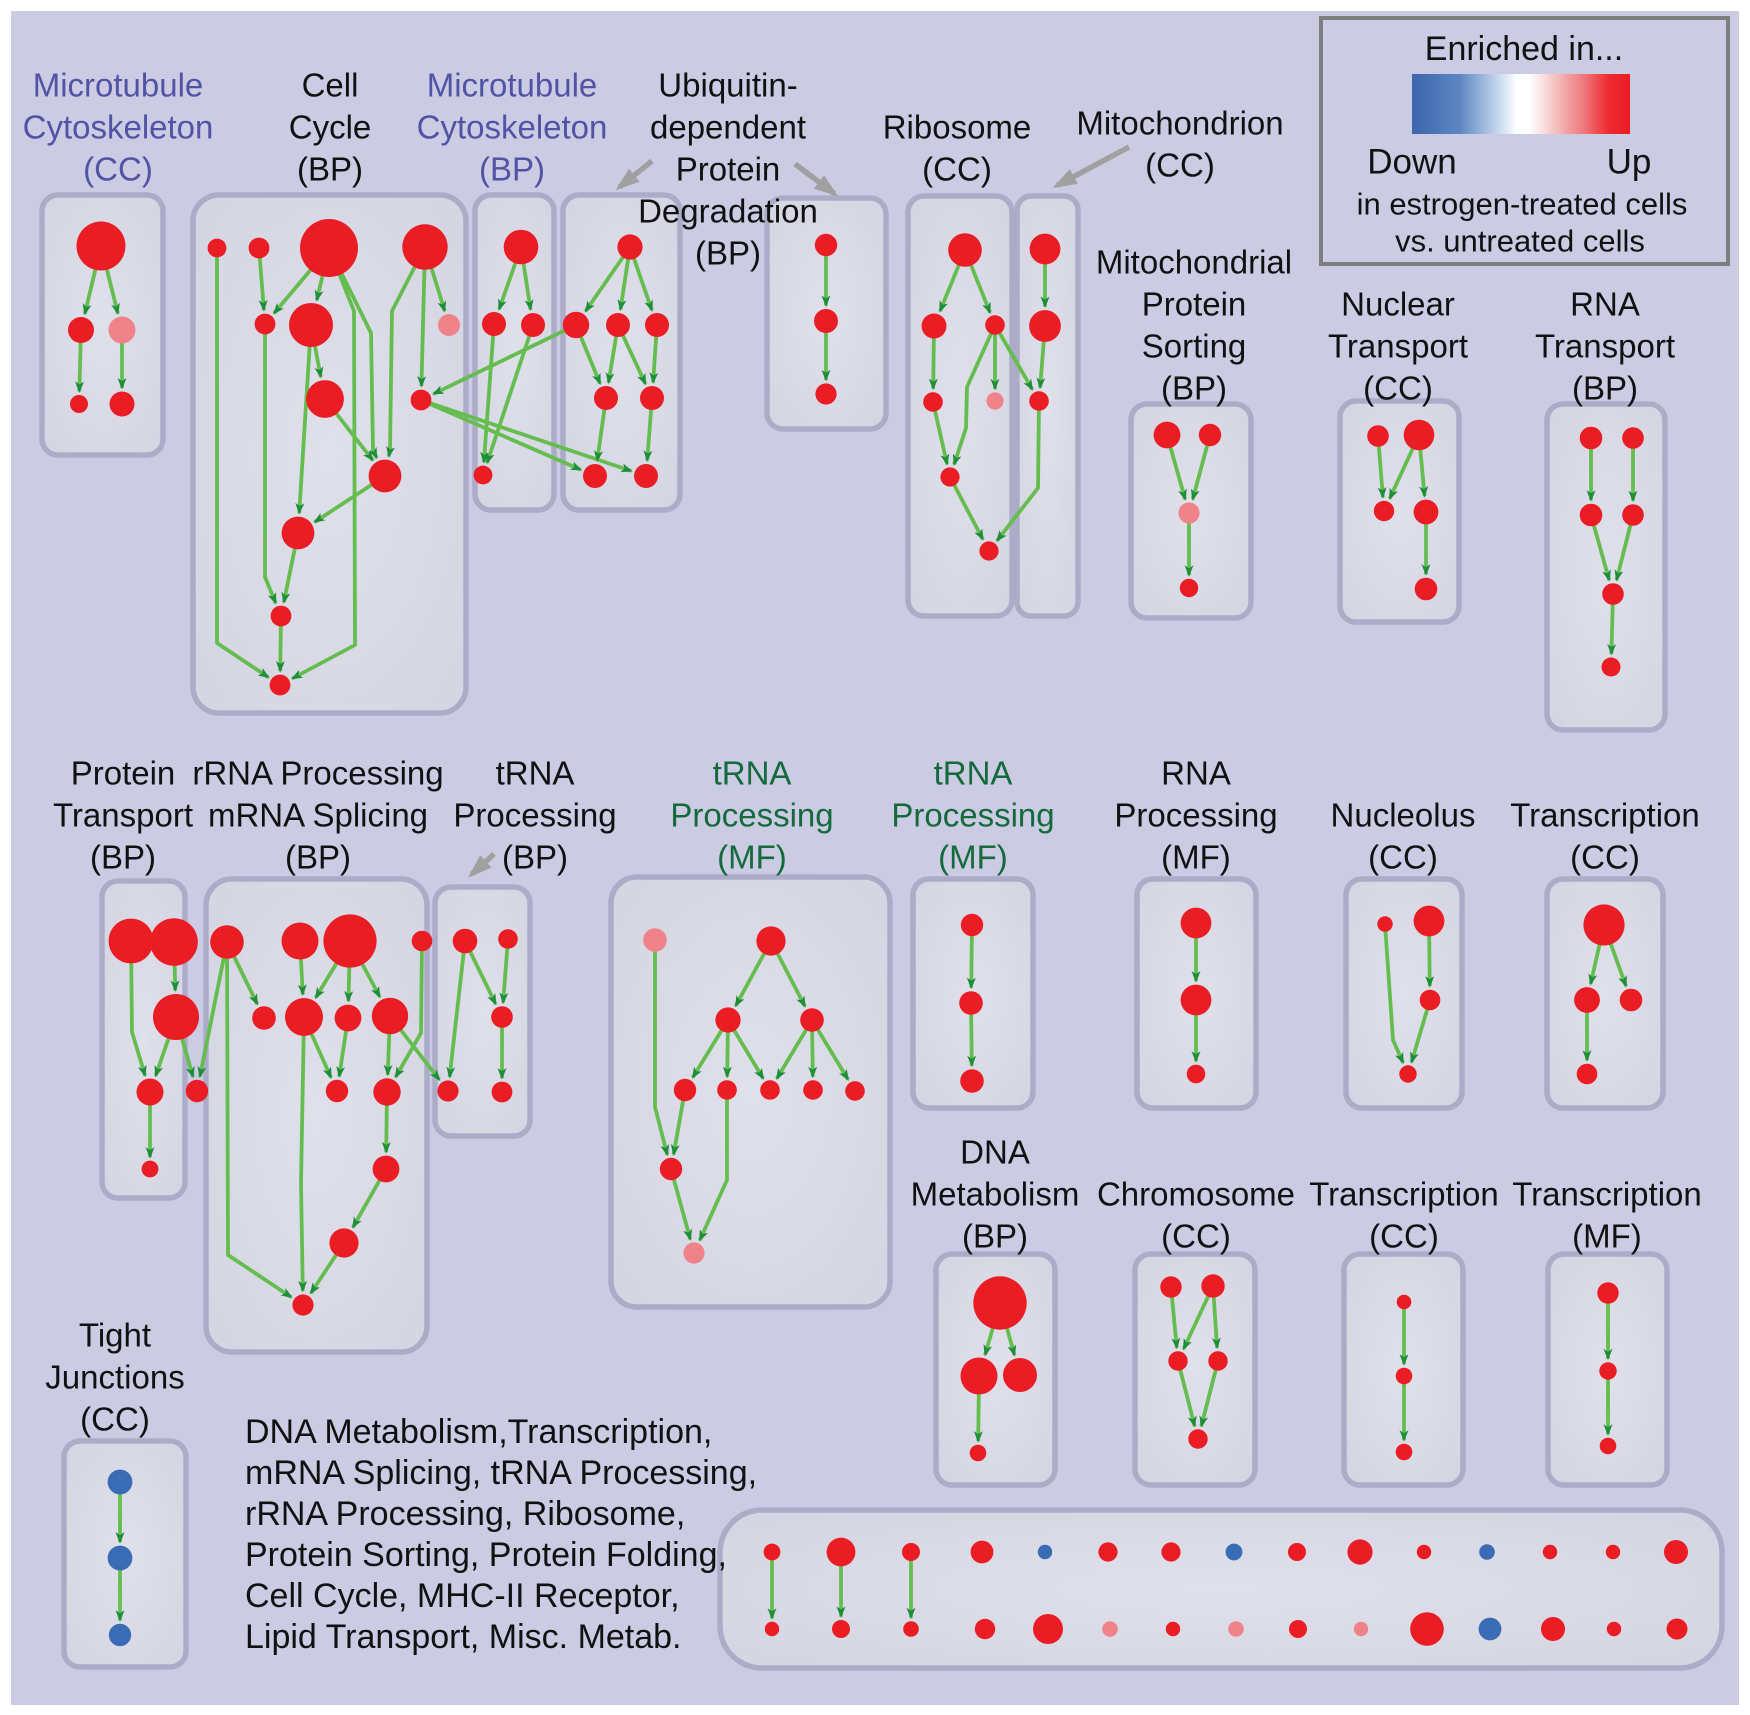  Describe the element at coordinates (1403, 815) in the screenshot. I see `svg-text: Nucleolus` at that location.